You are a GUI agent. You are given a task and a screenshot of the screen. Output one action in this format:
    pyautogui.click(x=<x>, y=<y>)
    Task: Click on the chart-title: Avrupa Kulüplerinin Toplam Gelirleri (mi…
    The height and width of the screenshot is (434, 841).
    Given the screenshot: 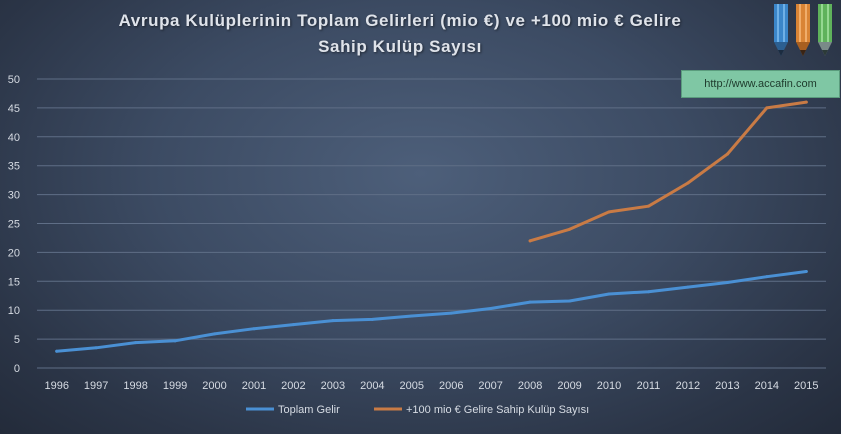 What is the action you would take?
    pyautogui.click(x=400, y=34)
    